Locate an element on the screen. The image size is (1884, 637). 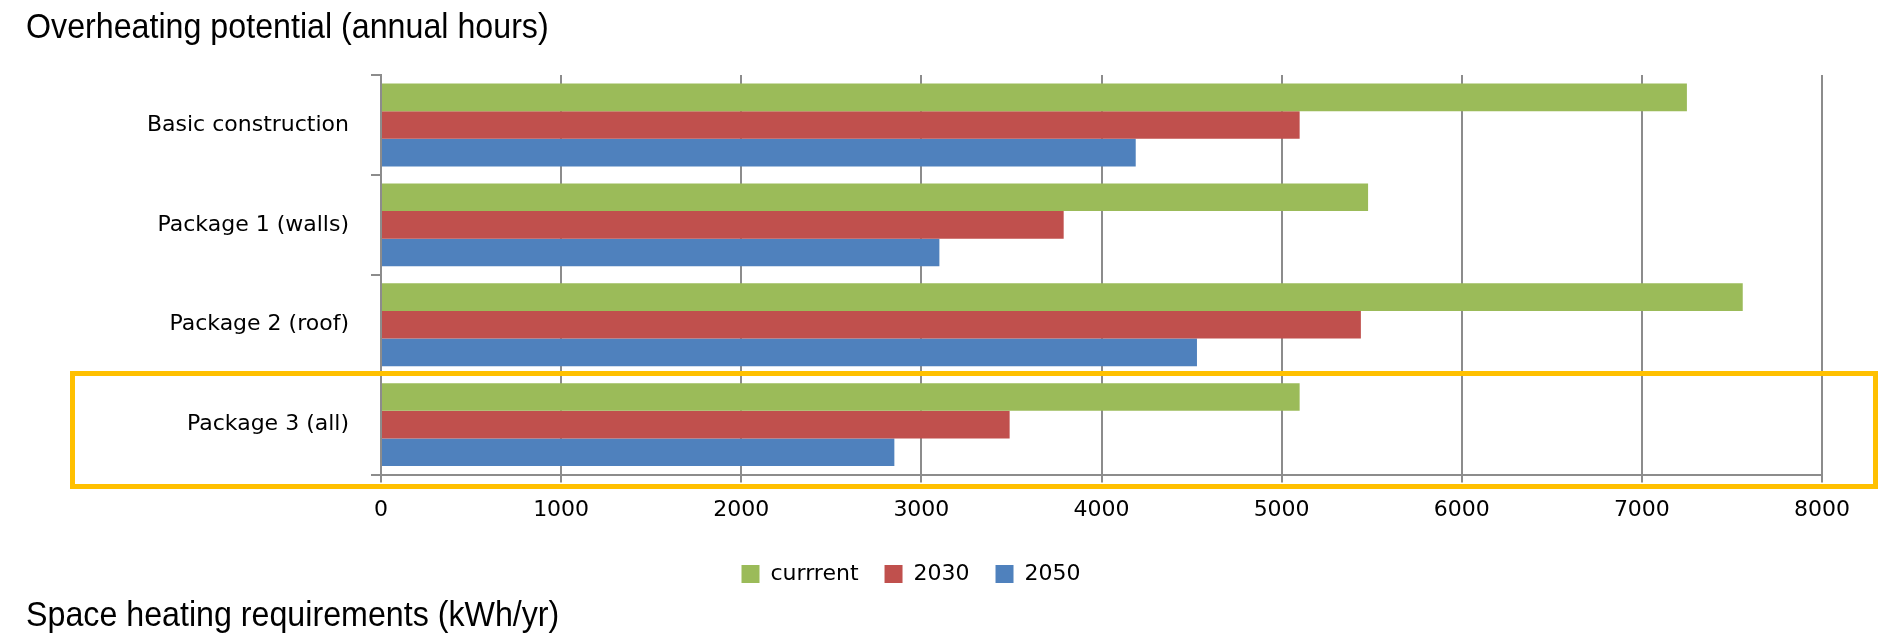
y-tick-label: Package 3 (all) is located at coordinates (267, 423).